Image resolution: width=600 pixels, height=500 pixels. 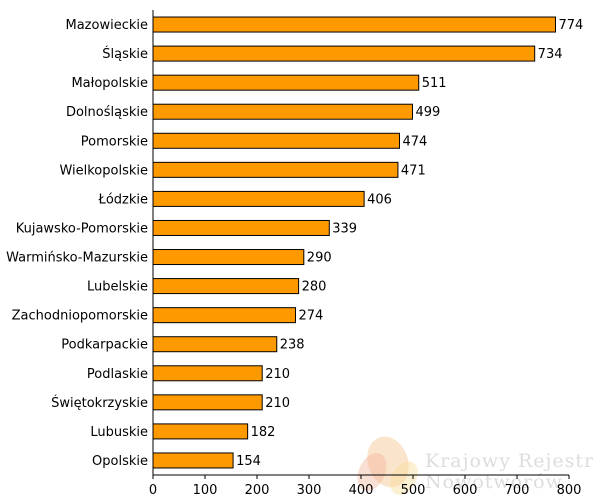 I want to click on category-label: Lubelskie, so click(x=117, y=287).